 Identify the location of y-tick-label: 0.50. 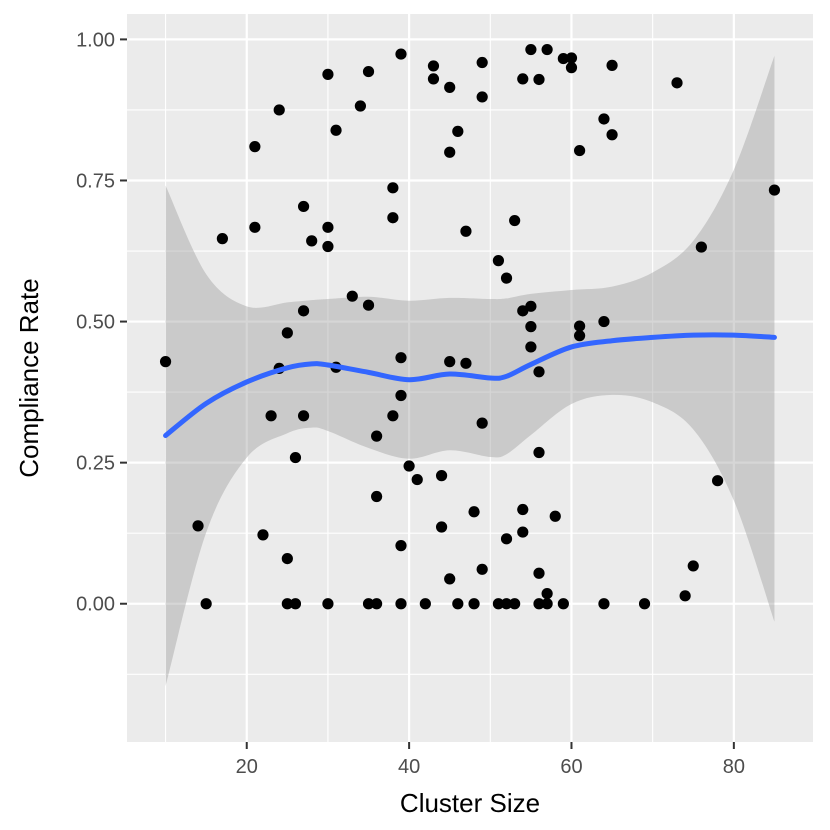
(95, 323).